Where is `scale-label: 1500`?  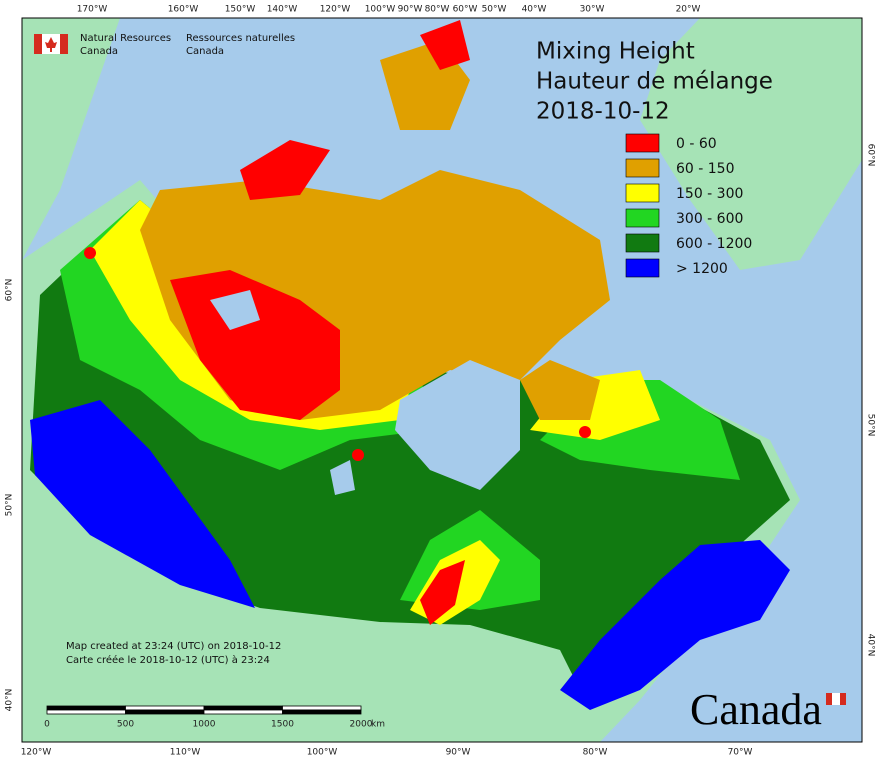
scale-label: 1500 is located at coordinates (282, 725).